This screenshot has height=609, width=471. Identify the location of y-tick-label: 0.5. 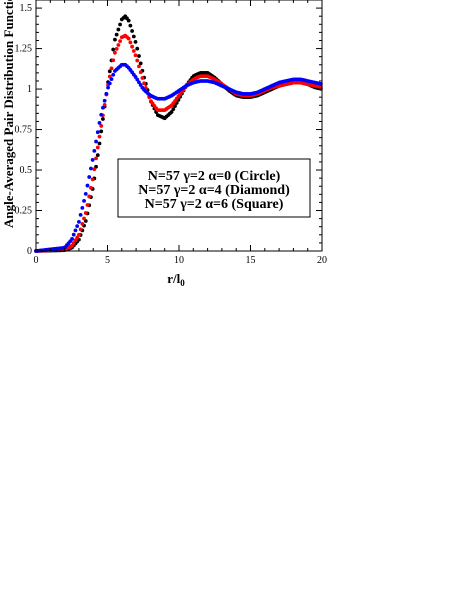
(26, 170).